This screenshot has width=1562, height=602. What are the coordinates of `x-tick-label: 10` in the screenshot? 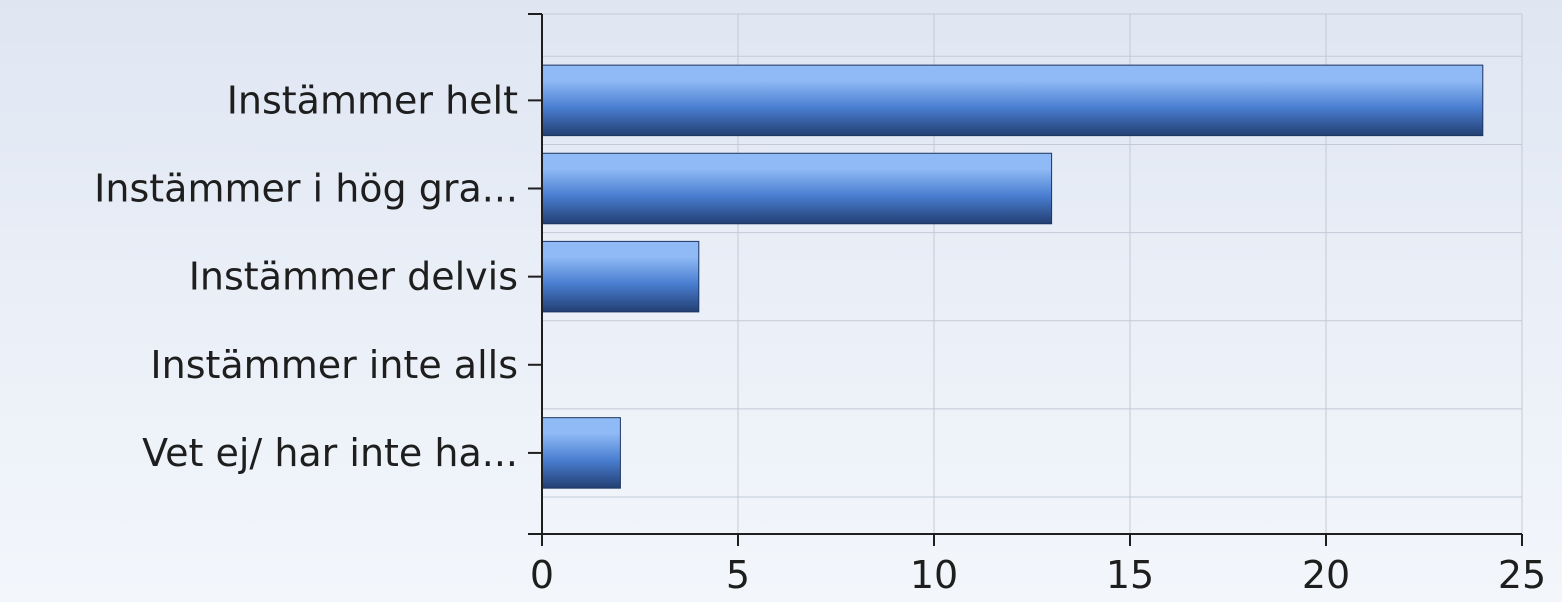 It's located at (934, 575).